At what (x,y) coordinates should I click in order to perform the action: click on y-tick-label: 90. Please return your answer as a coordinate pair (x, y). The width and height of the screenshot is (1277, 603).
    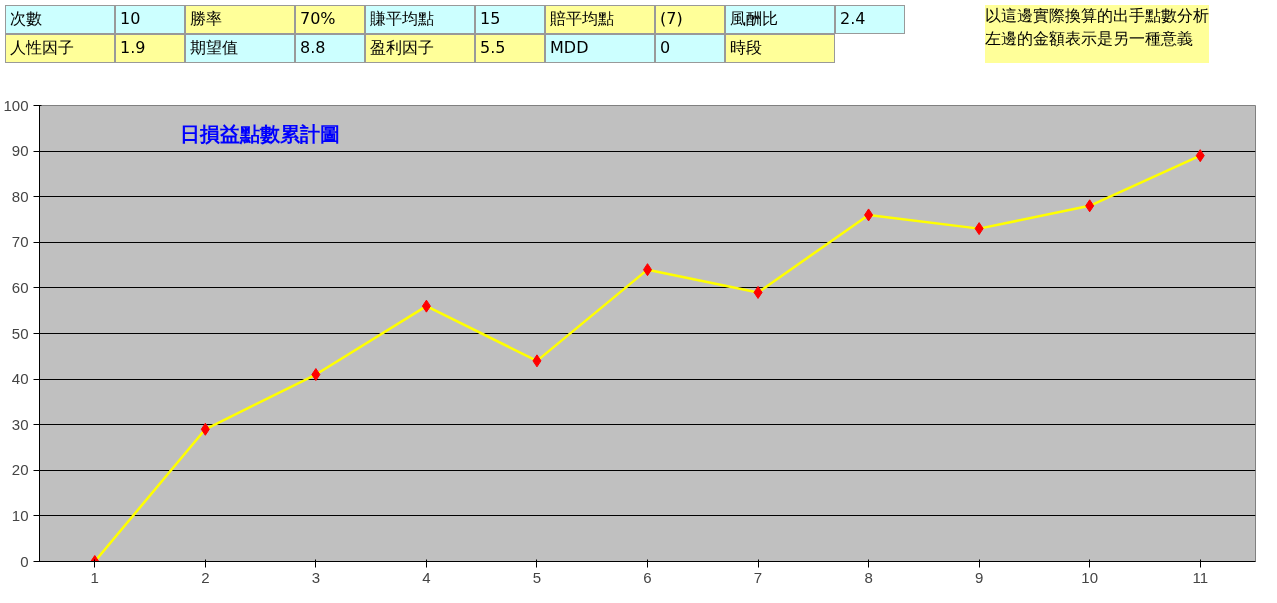
    Looking at the image, I should click on (20, 151).